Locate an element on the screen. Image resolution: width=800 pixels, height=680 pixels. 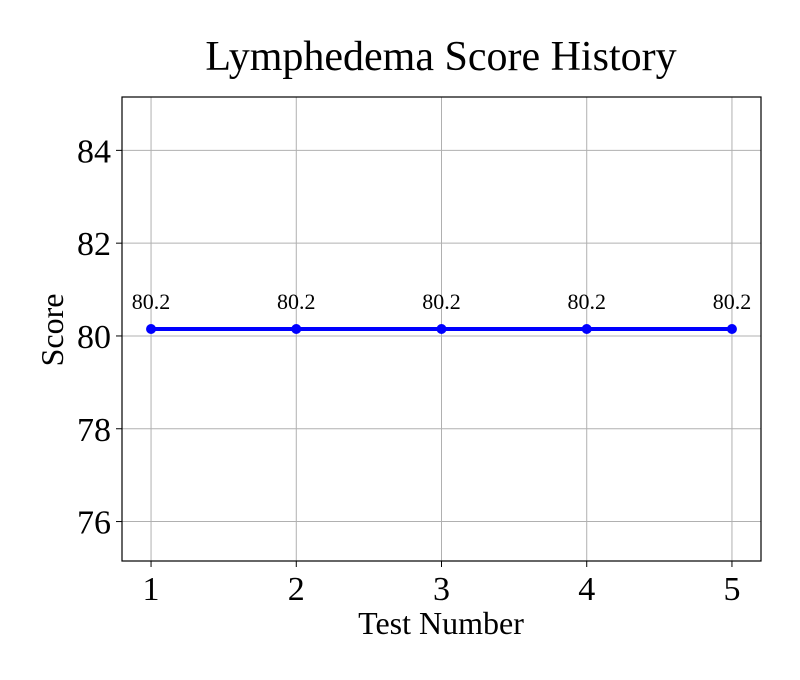
x-tick-label: 4 is located at coordinates (586, 589).